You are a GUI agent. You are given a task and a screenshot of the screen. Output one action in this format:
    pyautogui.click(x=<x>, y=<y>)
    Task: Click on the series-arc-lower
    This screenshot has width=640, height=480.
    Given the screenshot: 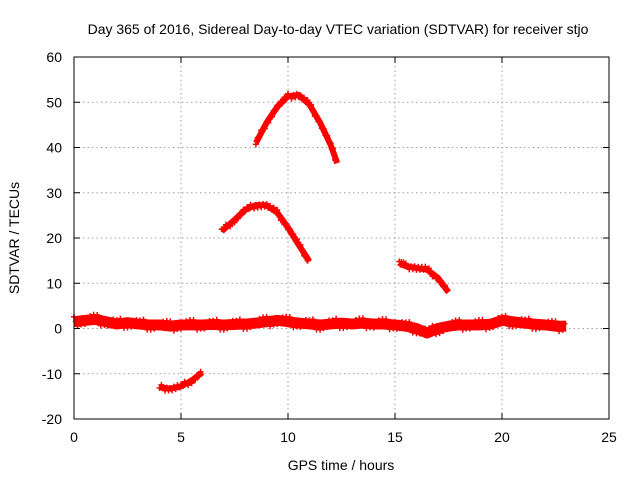 What is the action you would take?
    pyautogui.click(x=265, y=232)
    